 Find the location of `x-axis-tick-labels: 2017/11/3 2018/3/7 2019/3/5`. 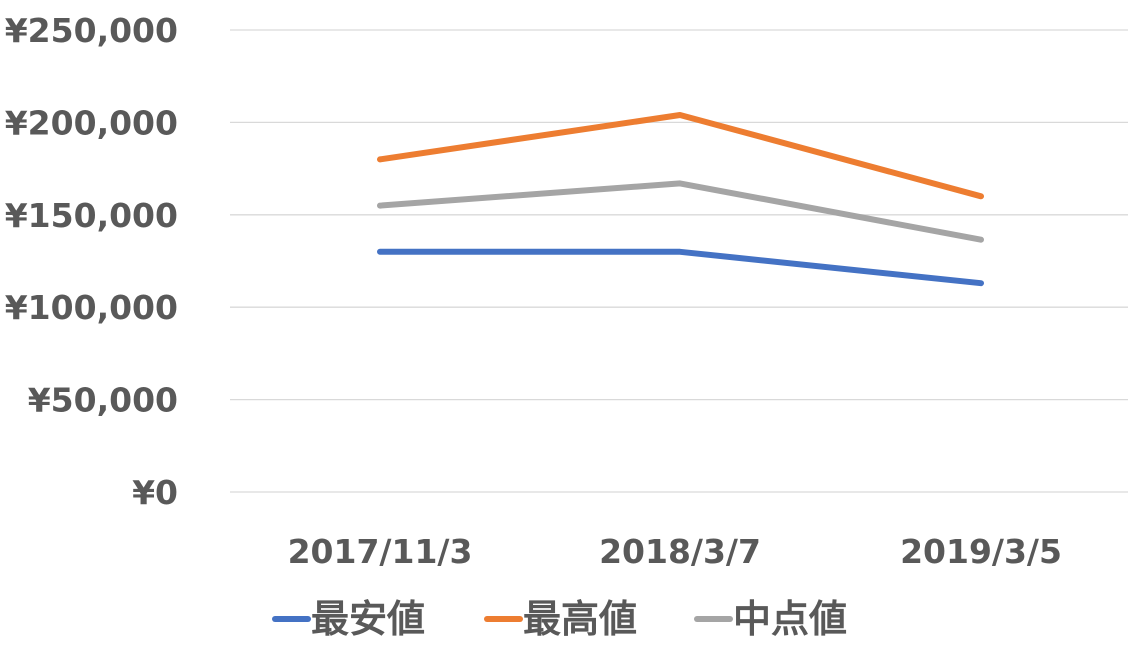

x-axis-tick-labels: 2017/11/3 2018/3/7 2019/3/5 is located at coordinates (675, 551).